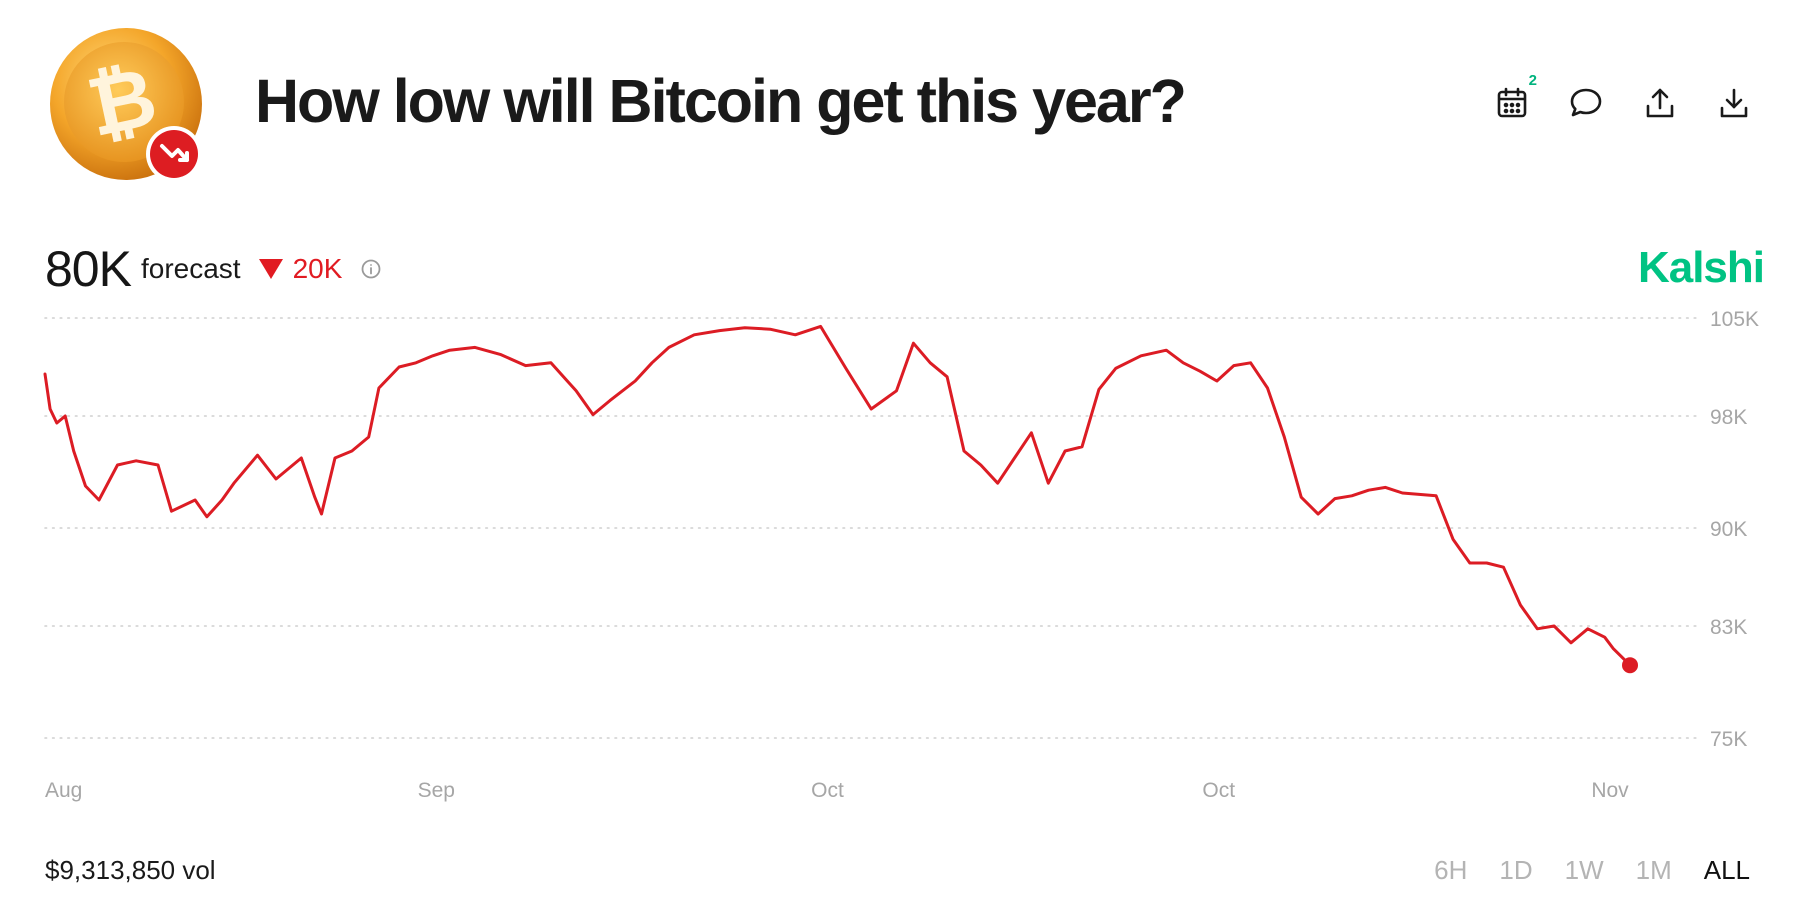 The image size is (1810, 900). I want to click on y-tick-label: 75K, so click(1728, 739).